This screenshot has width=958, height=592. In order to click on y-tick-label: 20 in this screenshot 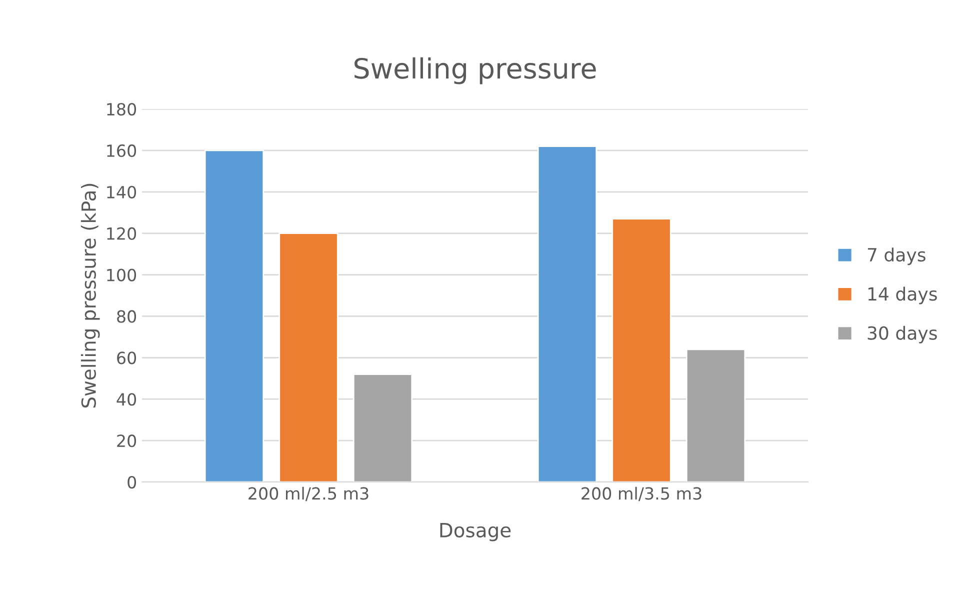, I will do `click(126, 441)`.